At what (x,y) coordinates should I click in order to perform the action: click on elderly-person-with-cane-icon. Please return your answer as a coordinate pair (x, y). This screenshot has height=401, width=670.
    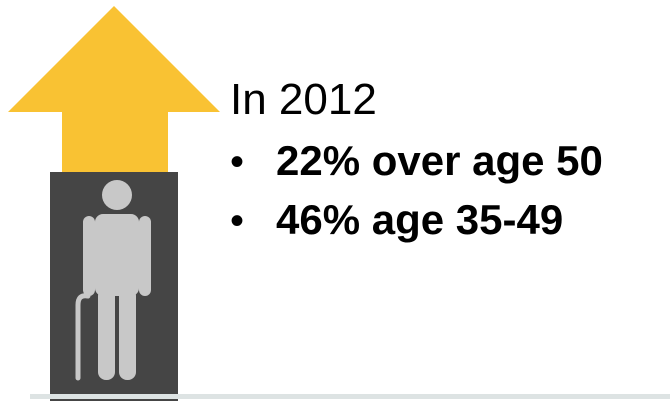
    Looking at the image, I should click on (113, 280).